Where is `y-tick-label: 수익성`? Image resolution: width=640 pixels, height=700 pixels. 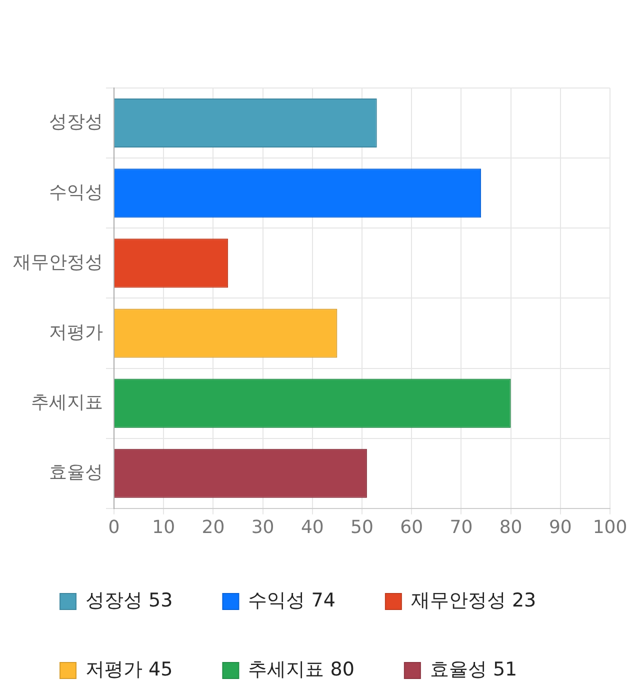 y-tick-label: 수익성 is located at coordinates (76, 192).